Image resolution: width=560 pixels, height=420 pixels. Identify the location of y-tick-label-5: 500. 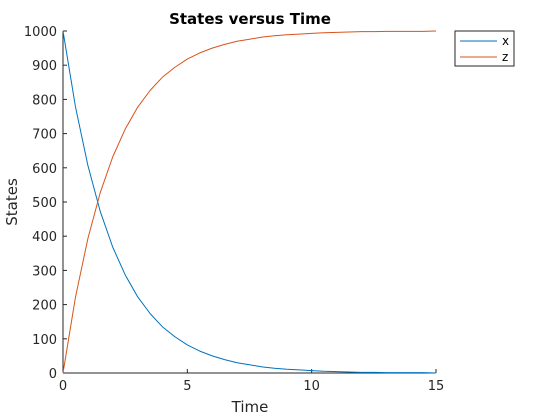
(44, 203).